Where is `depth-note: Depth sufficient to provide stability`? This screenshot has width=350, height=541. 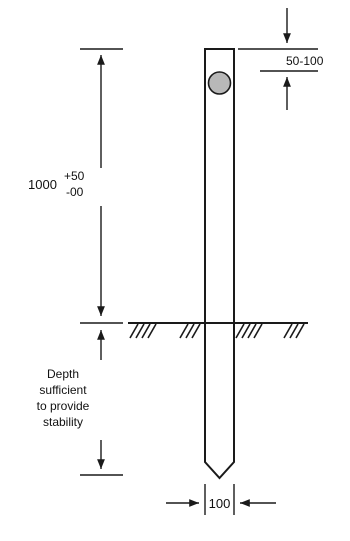 depth-note: Depth sufficient to provide stability is located at coordinates (63, 398).